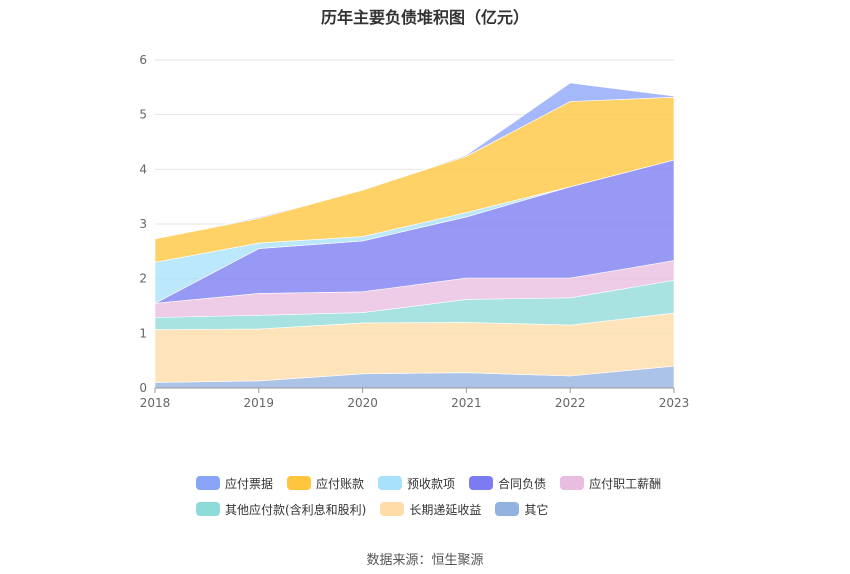 The width and height of the screenshot is (850, 574). I want to click on legend-label: 应付账款, so click(340, 483).